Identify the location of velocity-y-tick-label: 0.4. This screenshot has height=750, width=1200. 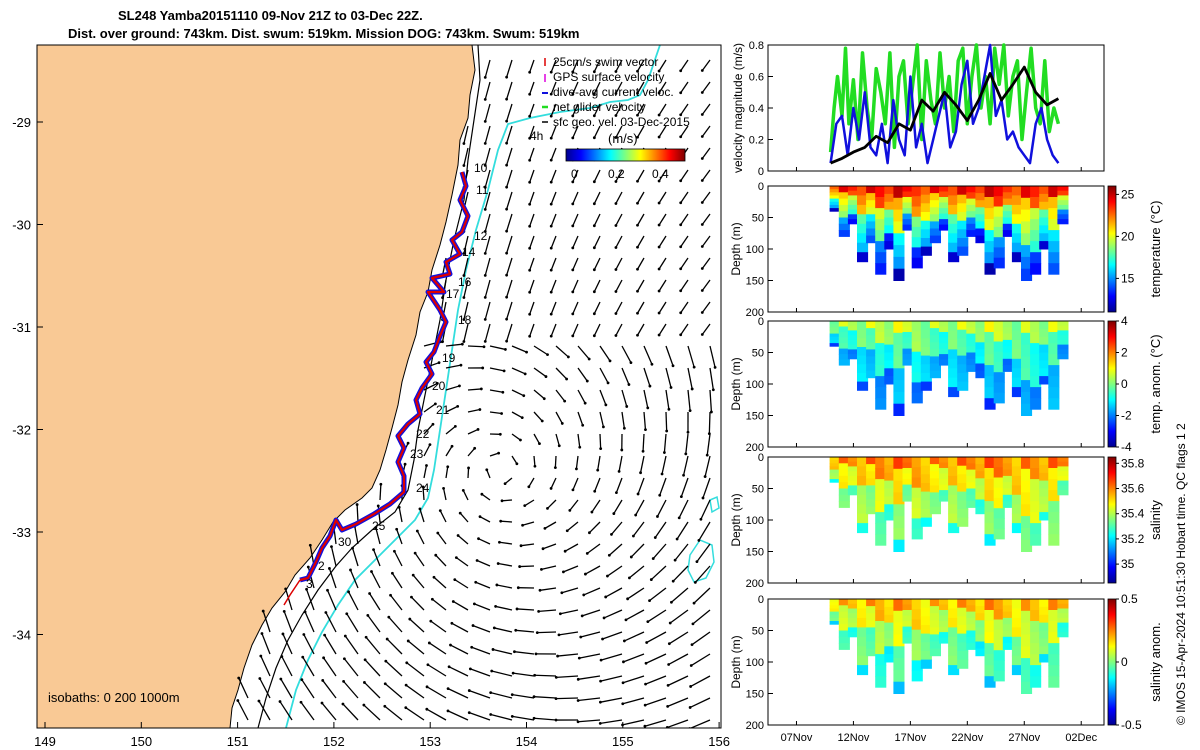
(756, 109).